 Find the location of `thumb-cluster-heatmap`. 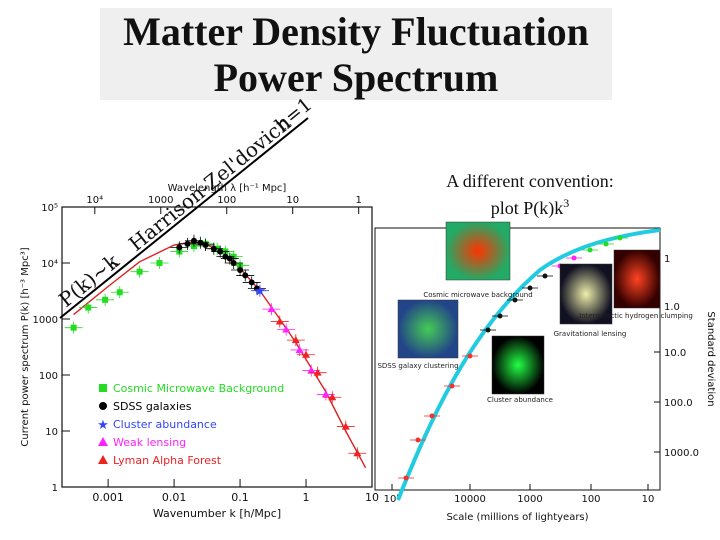

thumb-cluster-heatmap is located at coordinates (478, 251).